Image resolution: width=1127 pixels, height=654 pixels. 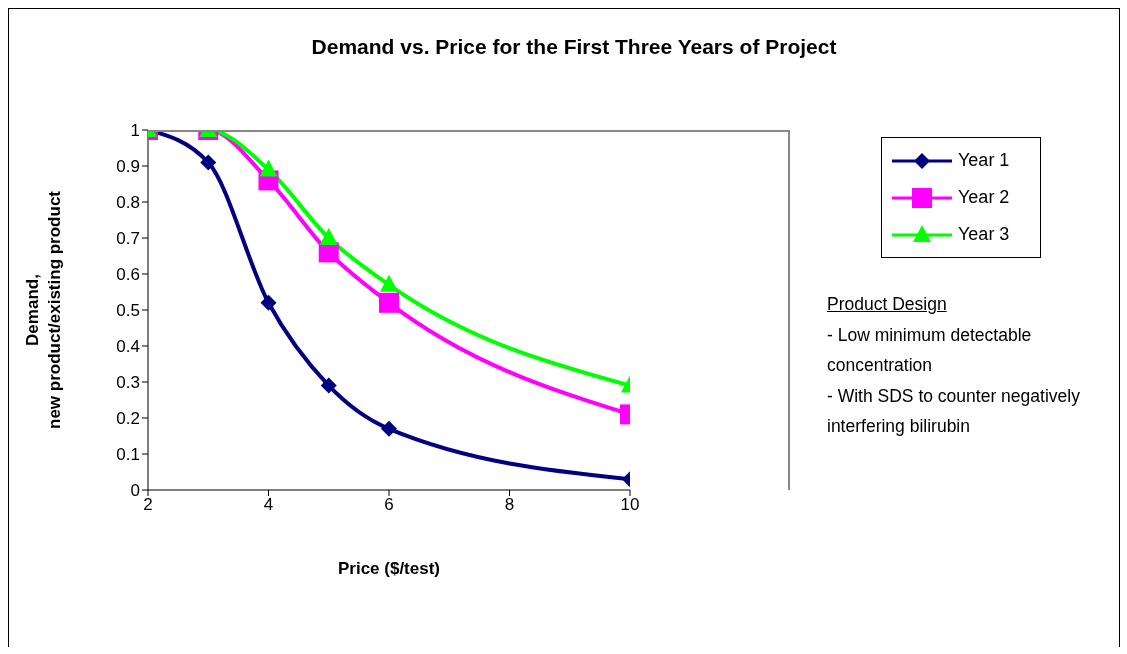 I want to click on y-tick-label: 0.8, so click(x=128, y=203).